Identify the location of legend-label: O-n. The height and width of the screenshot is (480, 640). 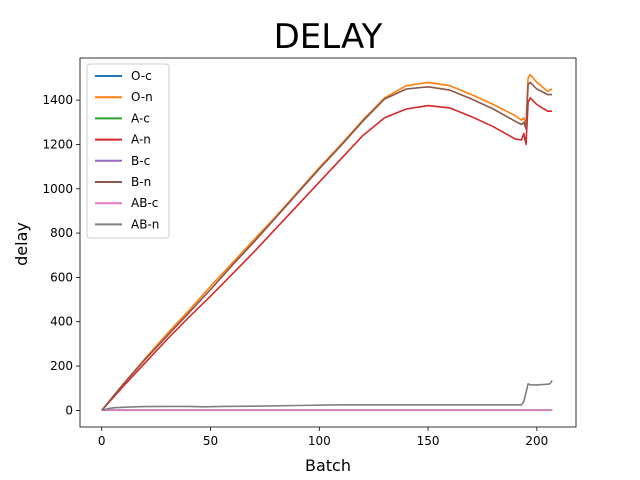
(142, 97).